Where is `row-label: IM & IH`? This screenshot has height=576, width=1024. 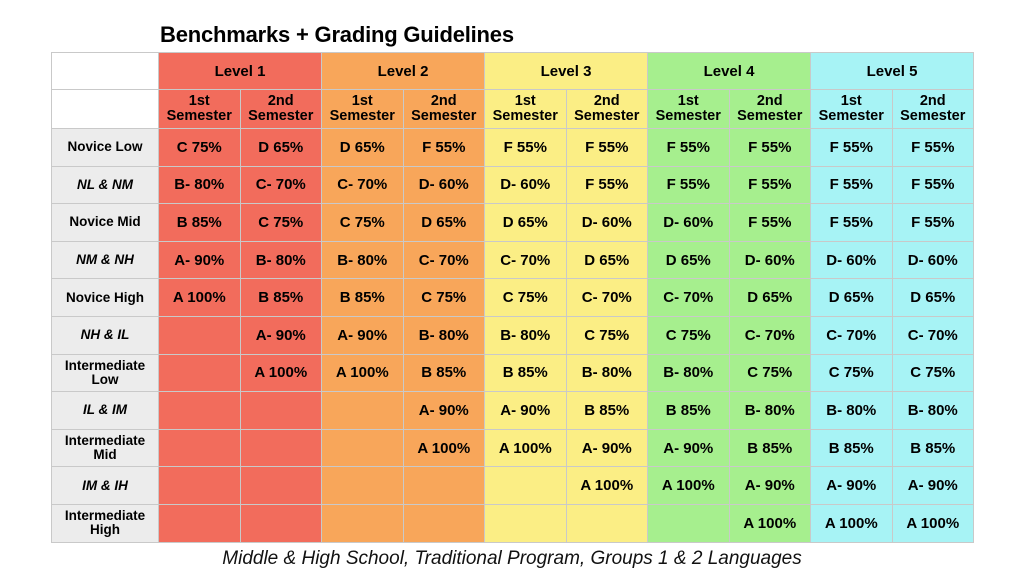
row-label: IM & IH is located at coordinates (105, 485).